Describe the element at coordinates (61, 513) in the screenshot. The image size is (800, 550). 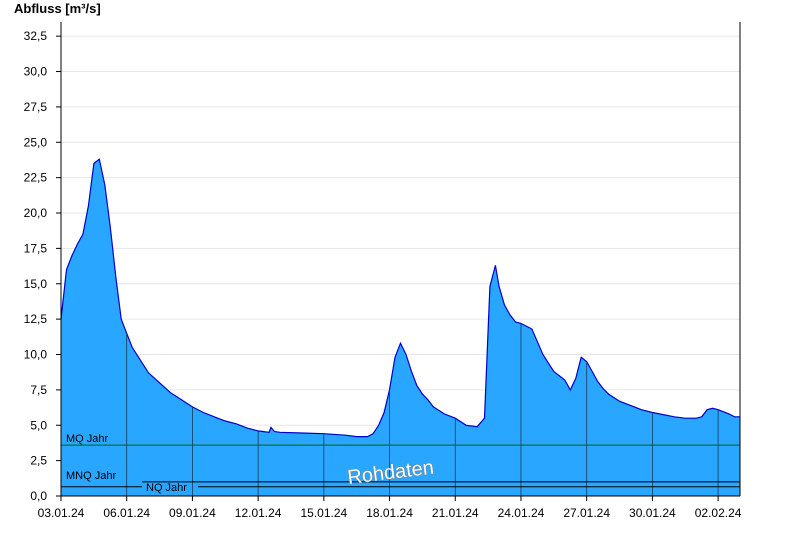
I see `x-tick-label: 03.01.24` at that location.